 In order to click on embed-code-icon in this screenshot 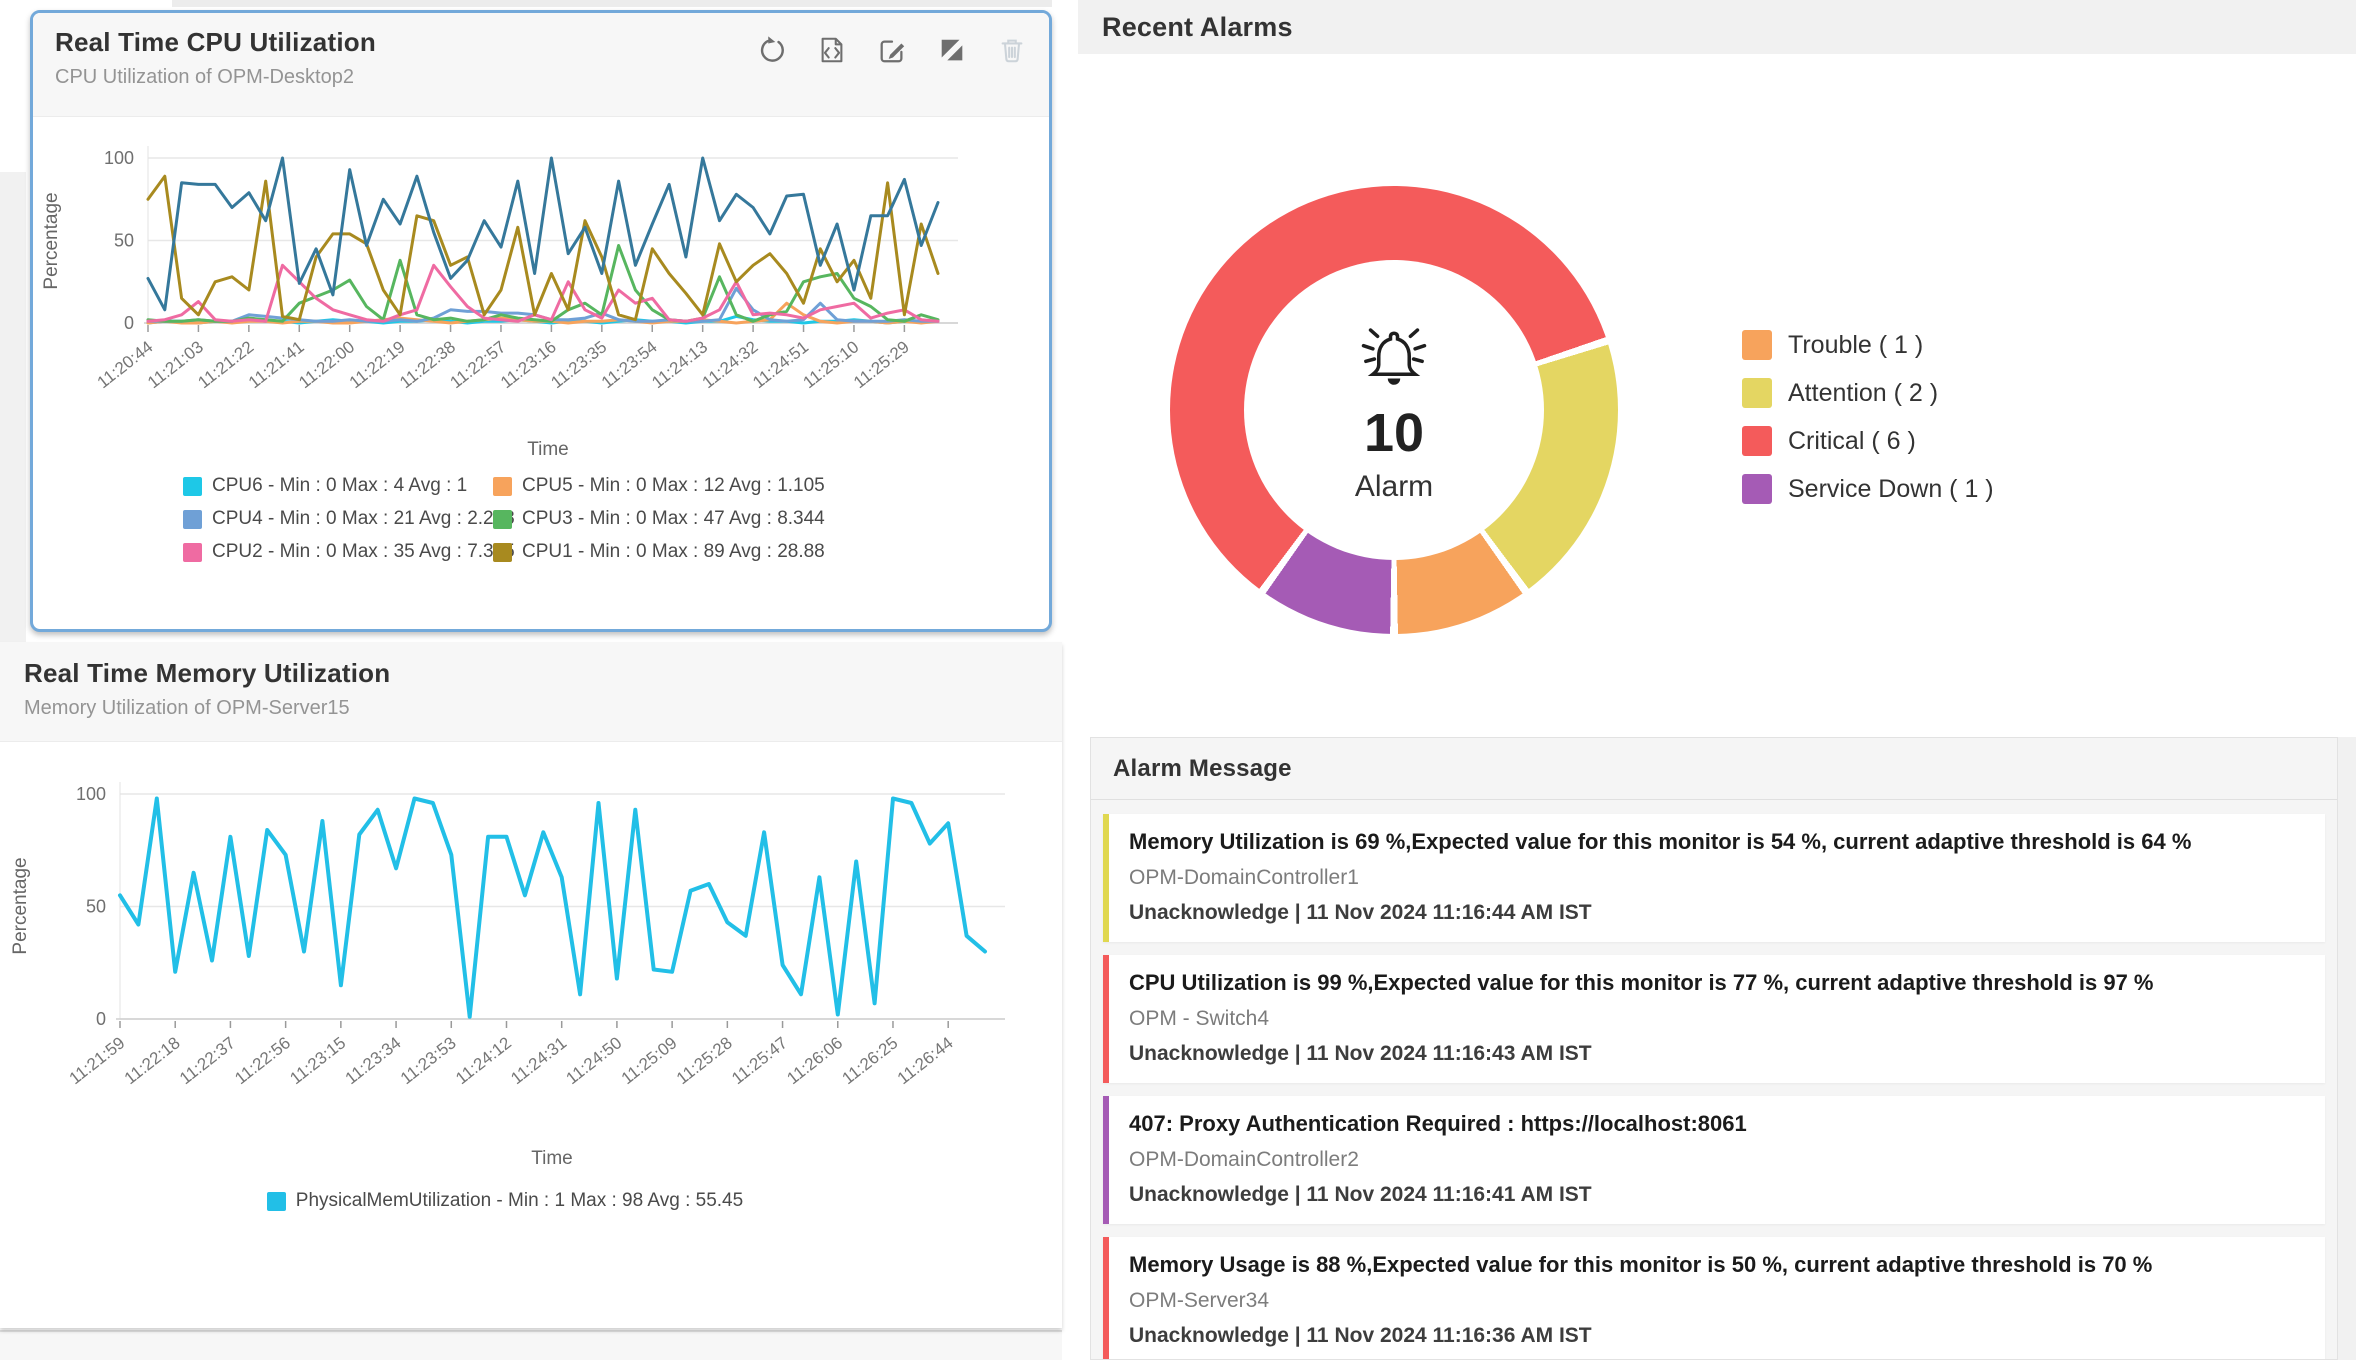, I will do `click(832, 50)`.